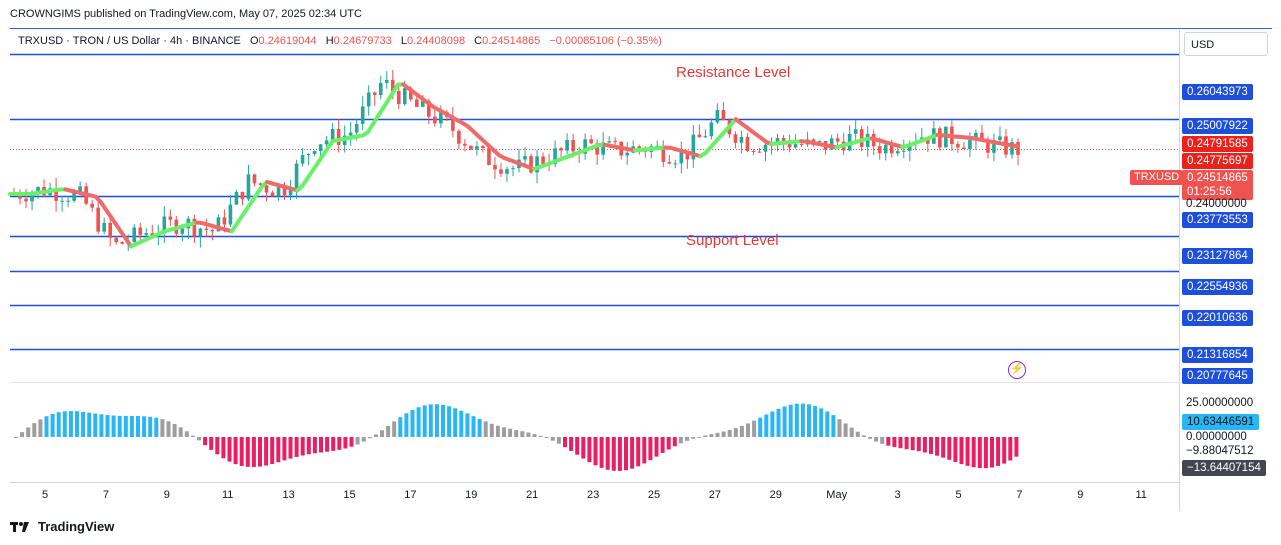 Image resolution: width=1281 pixels, height=545 pixels. I want to click on axis-price-label: 0.24000000, so click(1216, 204).